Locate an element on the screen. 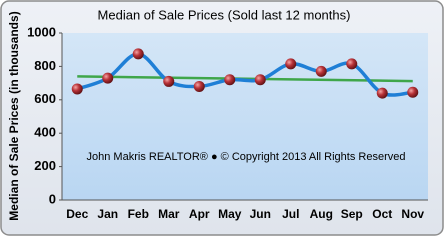  x-tick-label: Feb is located at coordinates (138, 214).